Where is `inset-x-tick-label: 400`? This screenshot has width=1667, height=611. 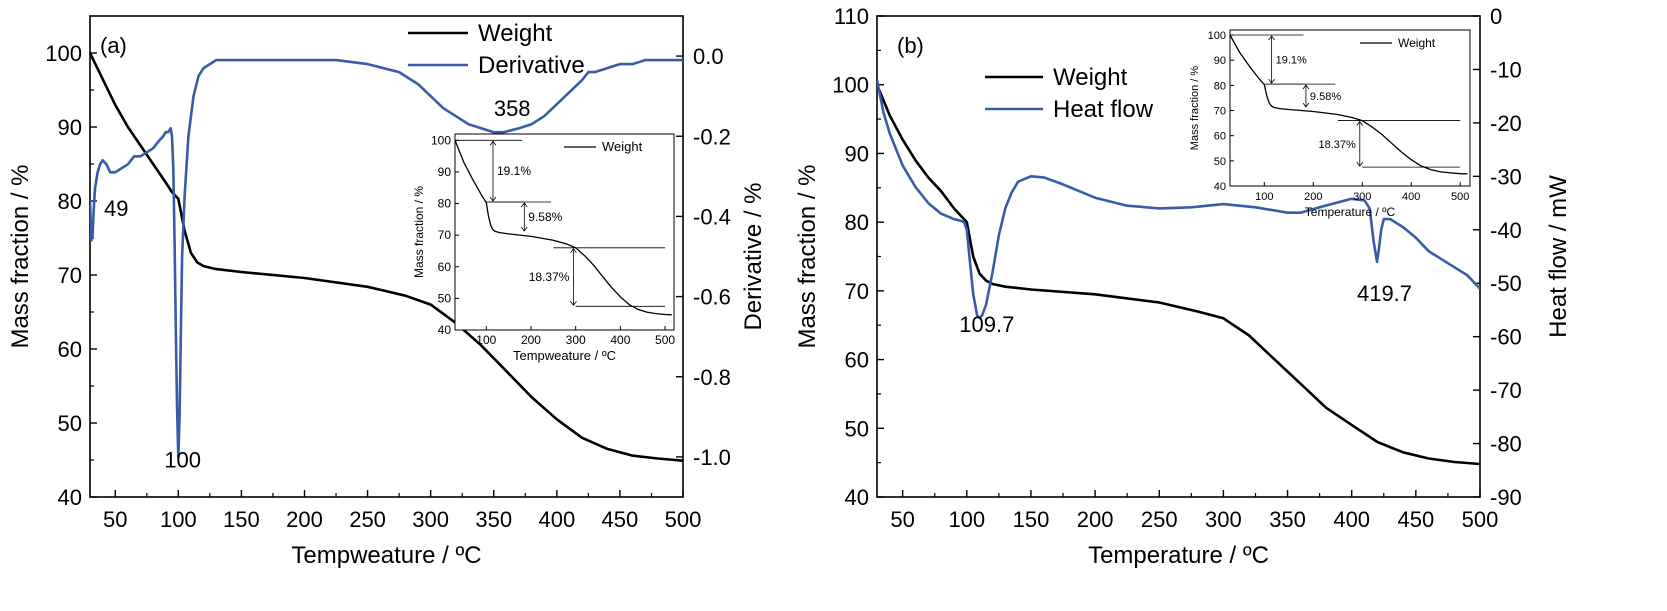
inset-x-tick-label: 400 is located at coordinates (620, 340).